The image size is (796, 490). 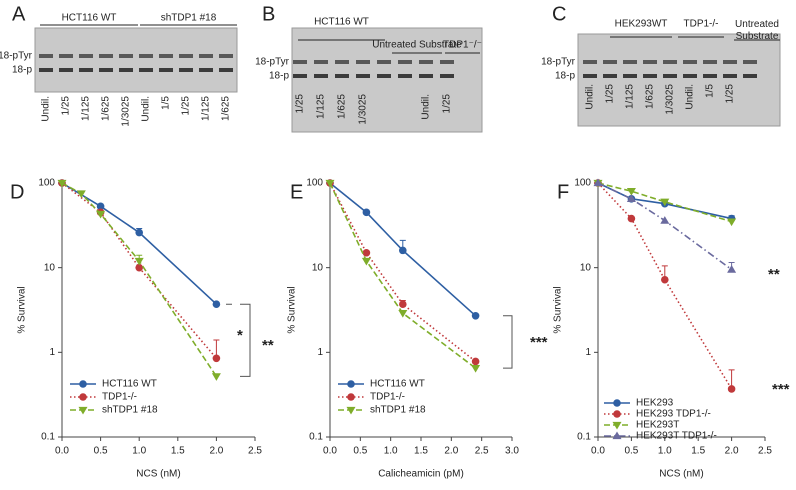 I want to click on annotation: ***, so click(x=781, y=389).